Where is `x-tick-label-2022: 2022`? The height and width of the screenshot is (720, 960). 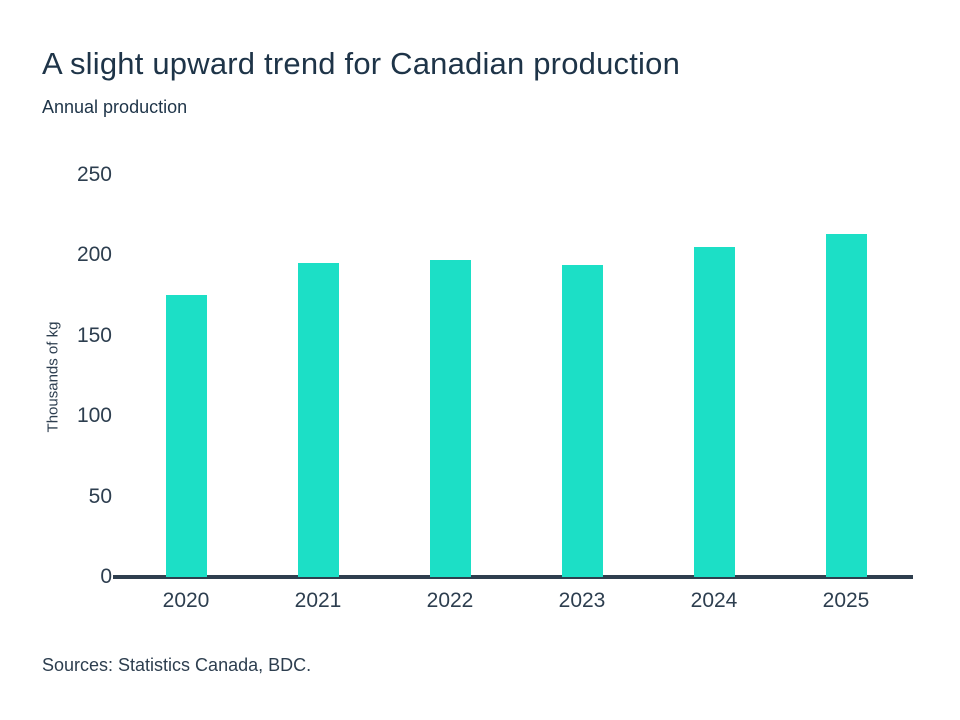 x-tick-label-2022: 2022 is located at coordinates (450, 600).